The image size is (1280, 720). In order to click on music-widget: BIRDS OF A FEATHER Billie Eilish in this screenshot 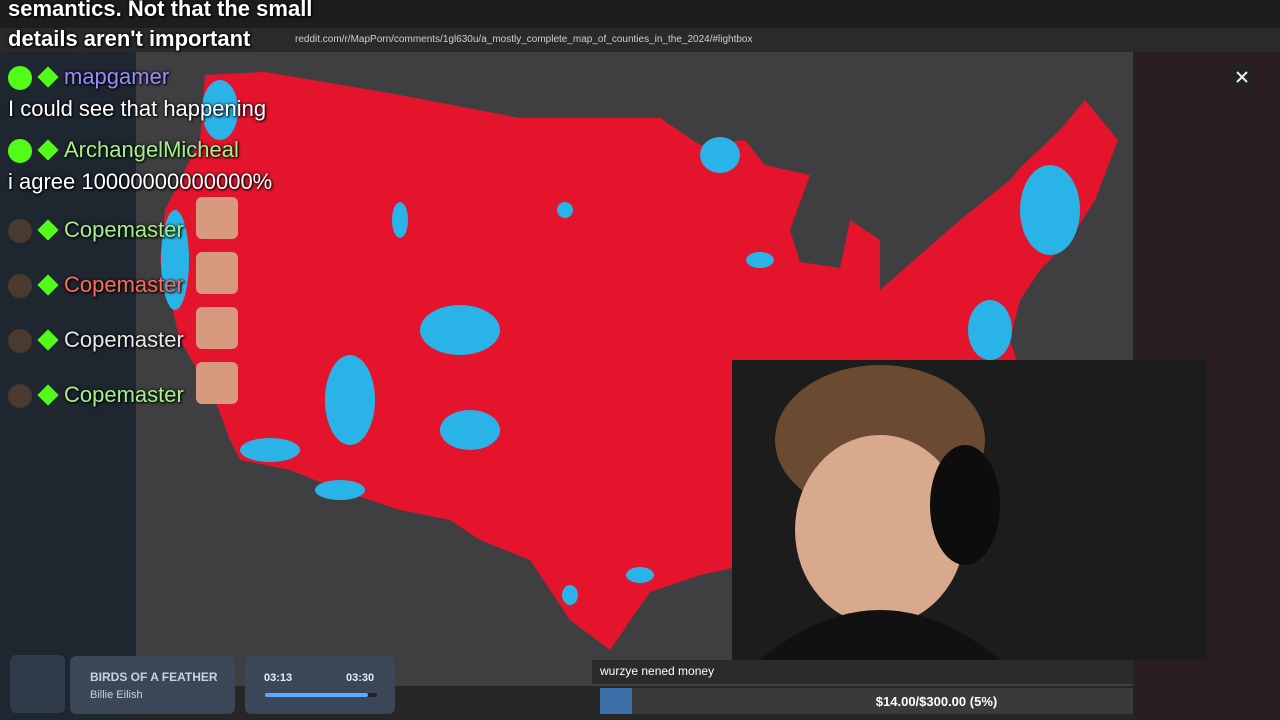, I will do `click(152, 685)`.